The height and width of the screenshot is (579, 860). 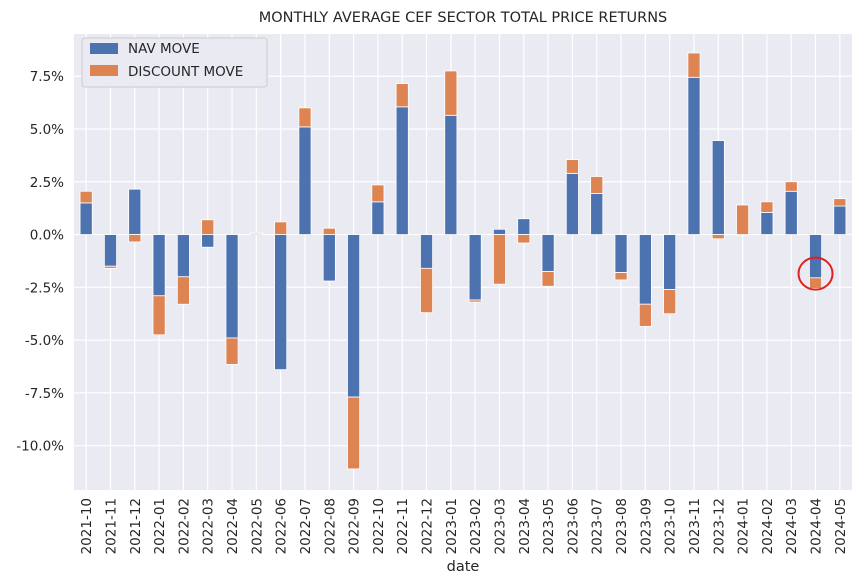 I want to click on y-axis-ticks: 7.5% 5.0% 2.5% 0.0% -2.5% -5.0% -7.5% -10.0%, so click(x=40, y=261).